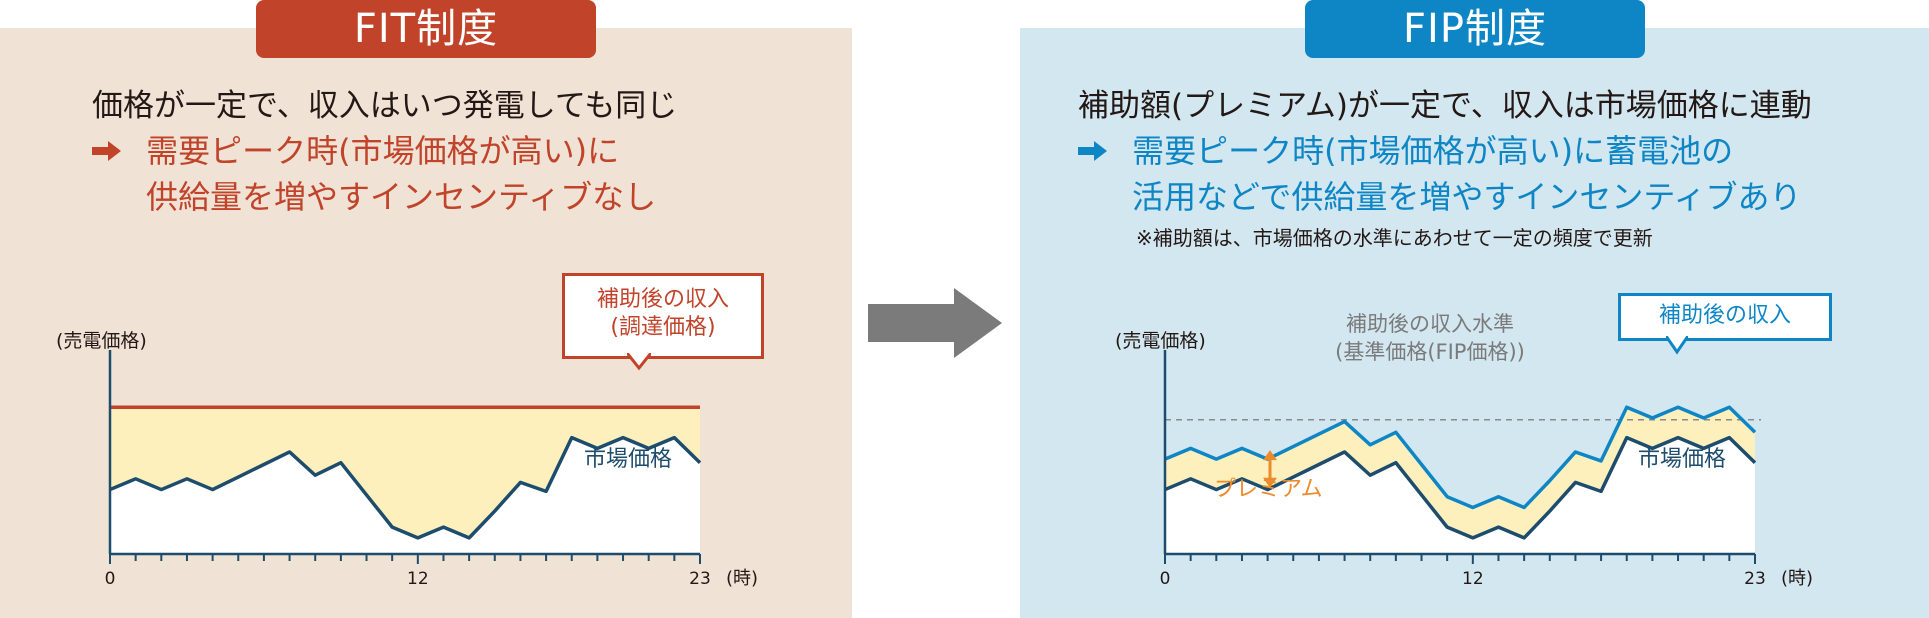 The height and width of the screenshot is (618, 1929). I want to click on fip-note: ※補助額は、市場価格の水準にあわせて一定の頻度で更新, so click(1394, 238).